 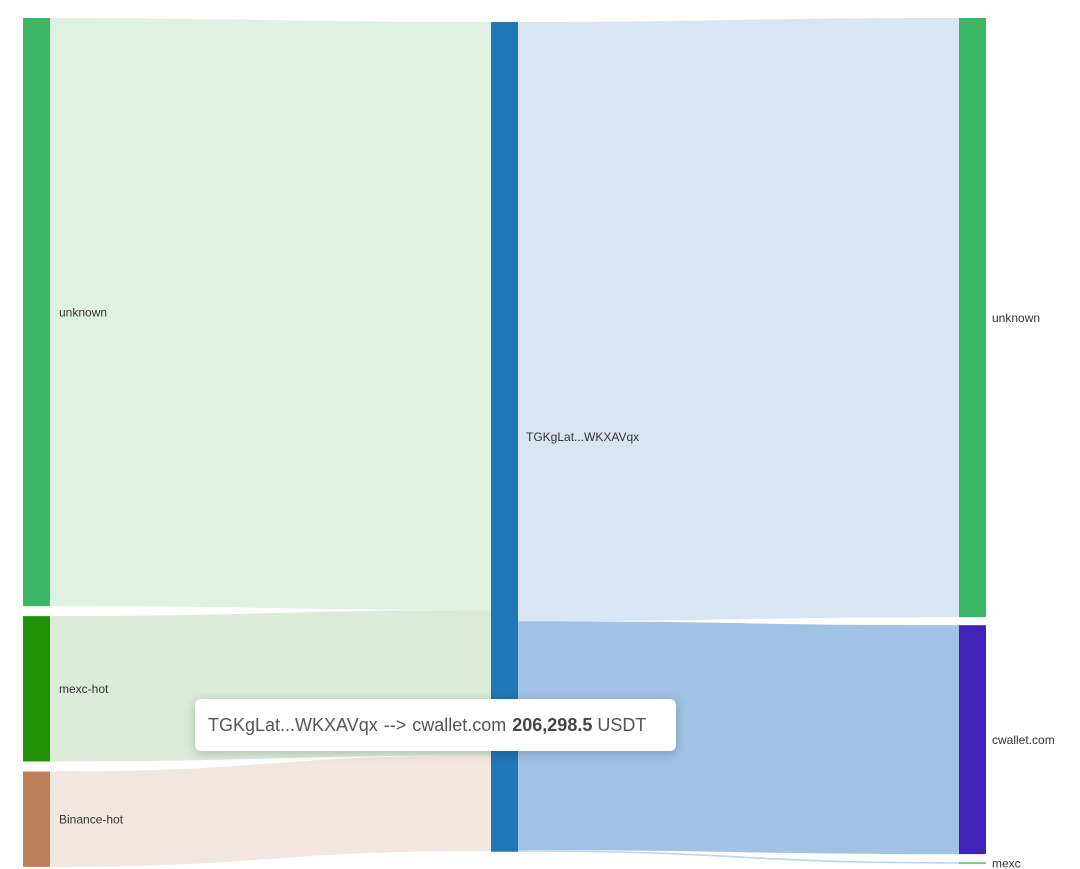 What do you see at coordinates (395, 724) in the screenshot?
I see `tooltip-arrow: -->` at bounding box center [395, 724].